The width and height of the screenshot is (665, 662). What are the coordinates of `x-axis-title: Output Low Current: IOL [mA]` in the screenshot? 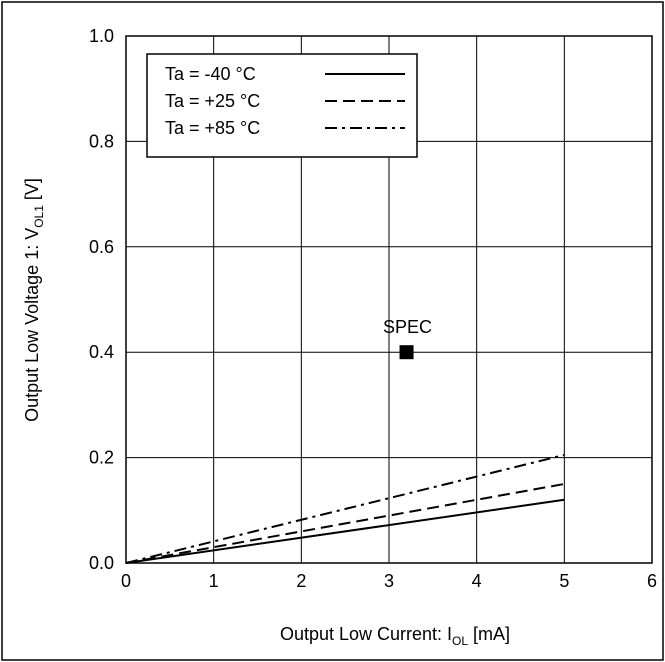 It's located at (395, 636).